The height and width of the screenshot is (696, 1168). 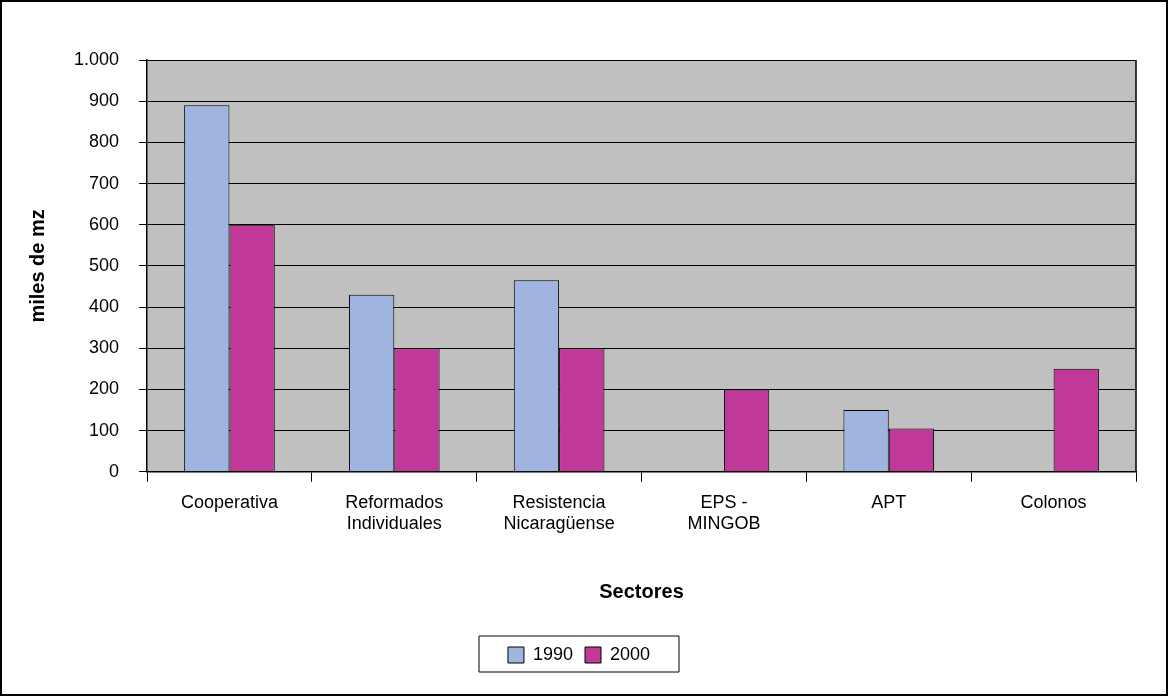 What do you see at coordinates (104, 429) in the screenshot?
I see `y-tick-label: 100` at bounding box center [104, 429].